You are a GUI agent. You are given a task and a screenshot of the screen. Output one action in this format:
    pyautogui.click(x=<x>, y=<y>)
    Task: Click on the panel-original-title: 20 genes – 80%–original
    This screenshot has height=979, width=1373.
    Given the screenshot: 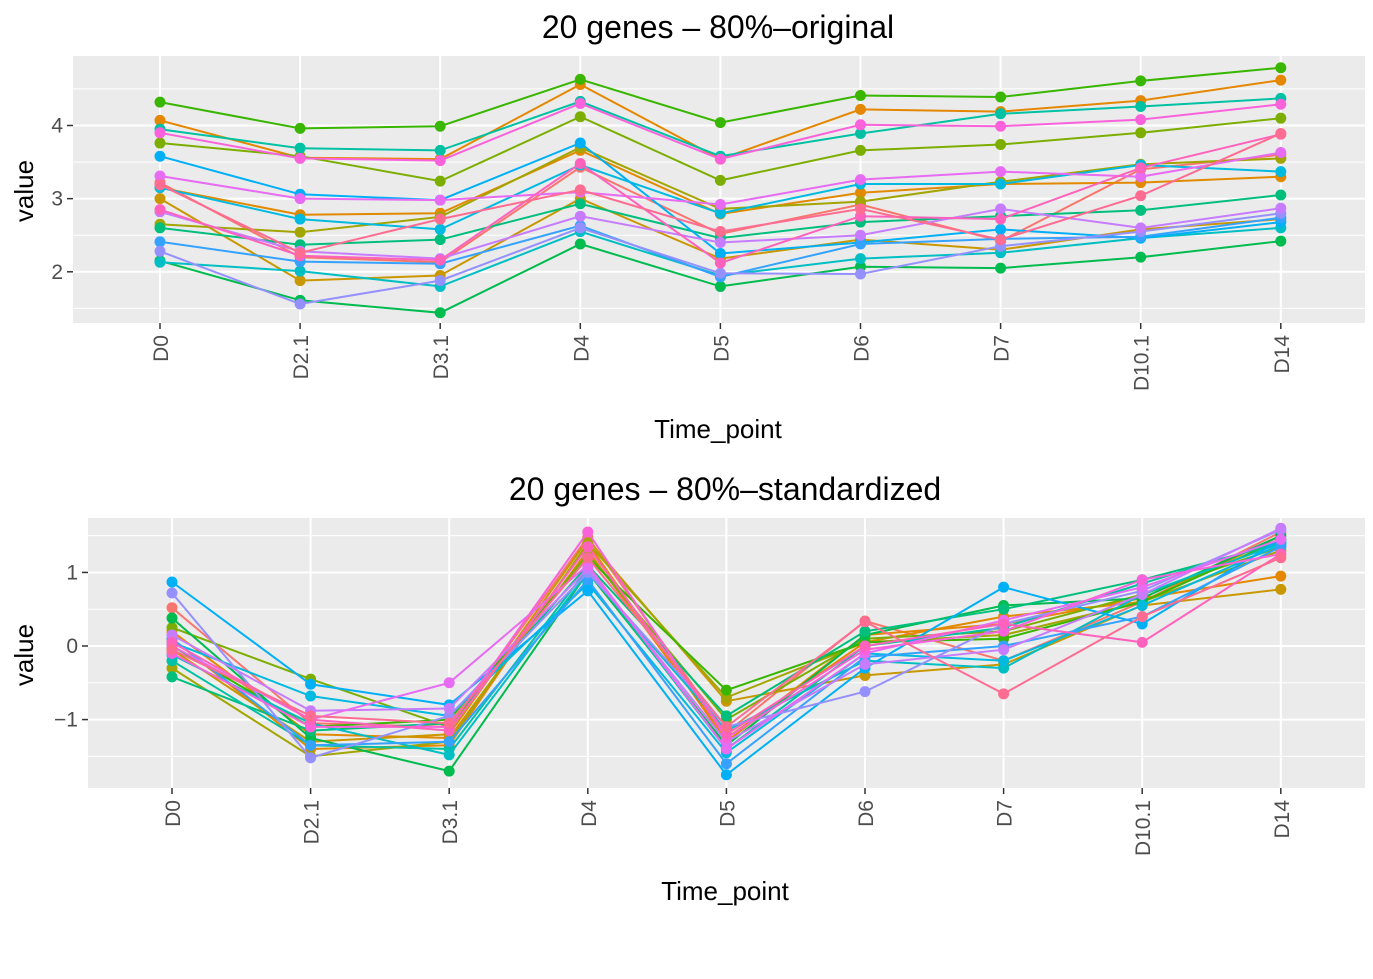 What is the action you would take?
    pyautogui.click(x=718, y=27)
    